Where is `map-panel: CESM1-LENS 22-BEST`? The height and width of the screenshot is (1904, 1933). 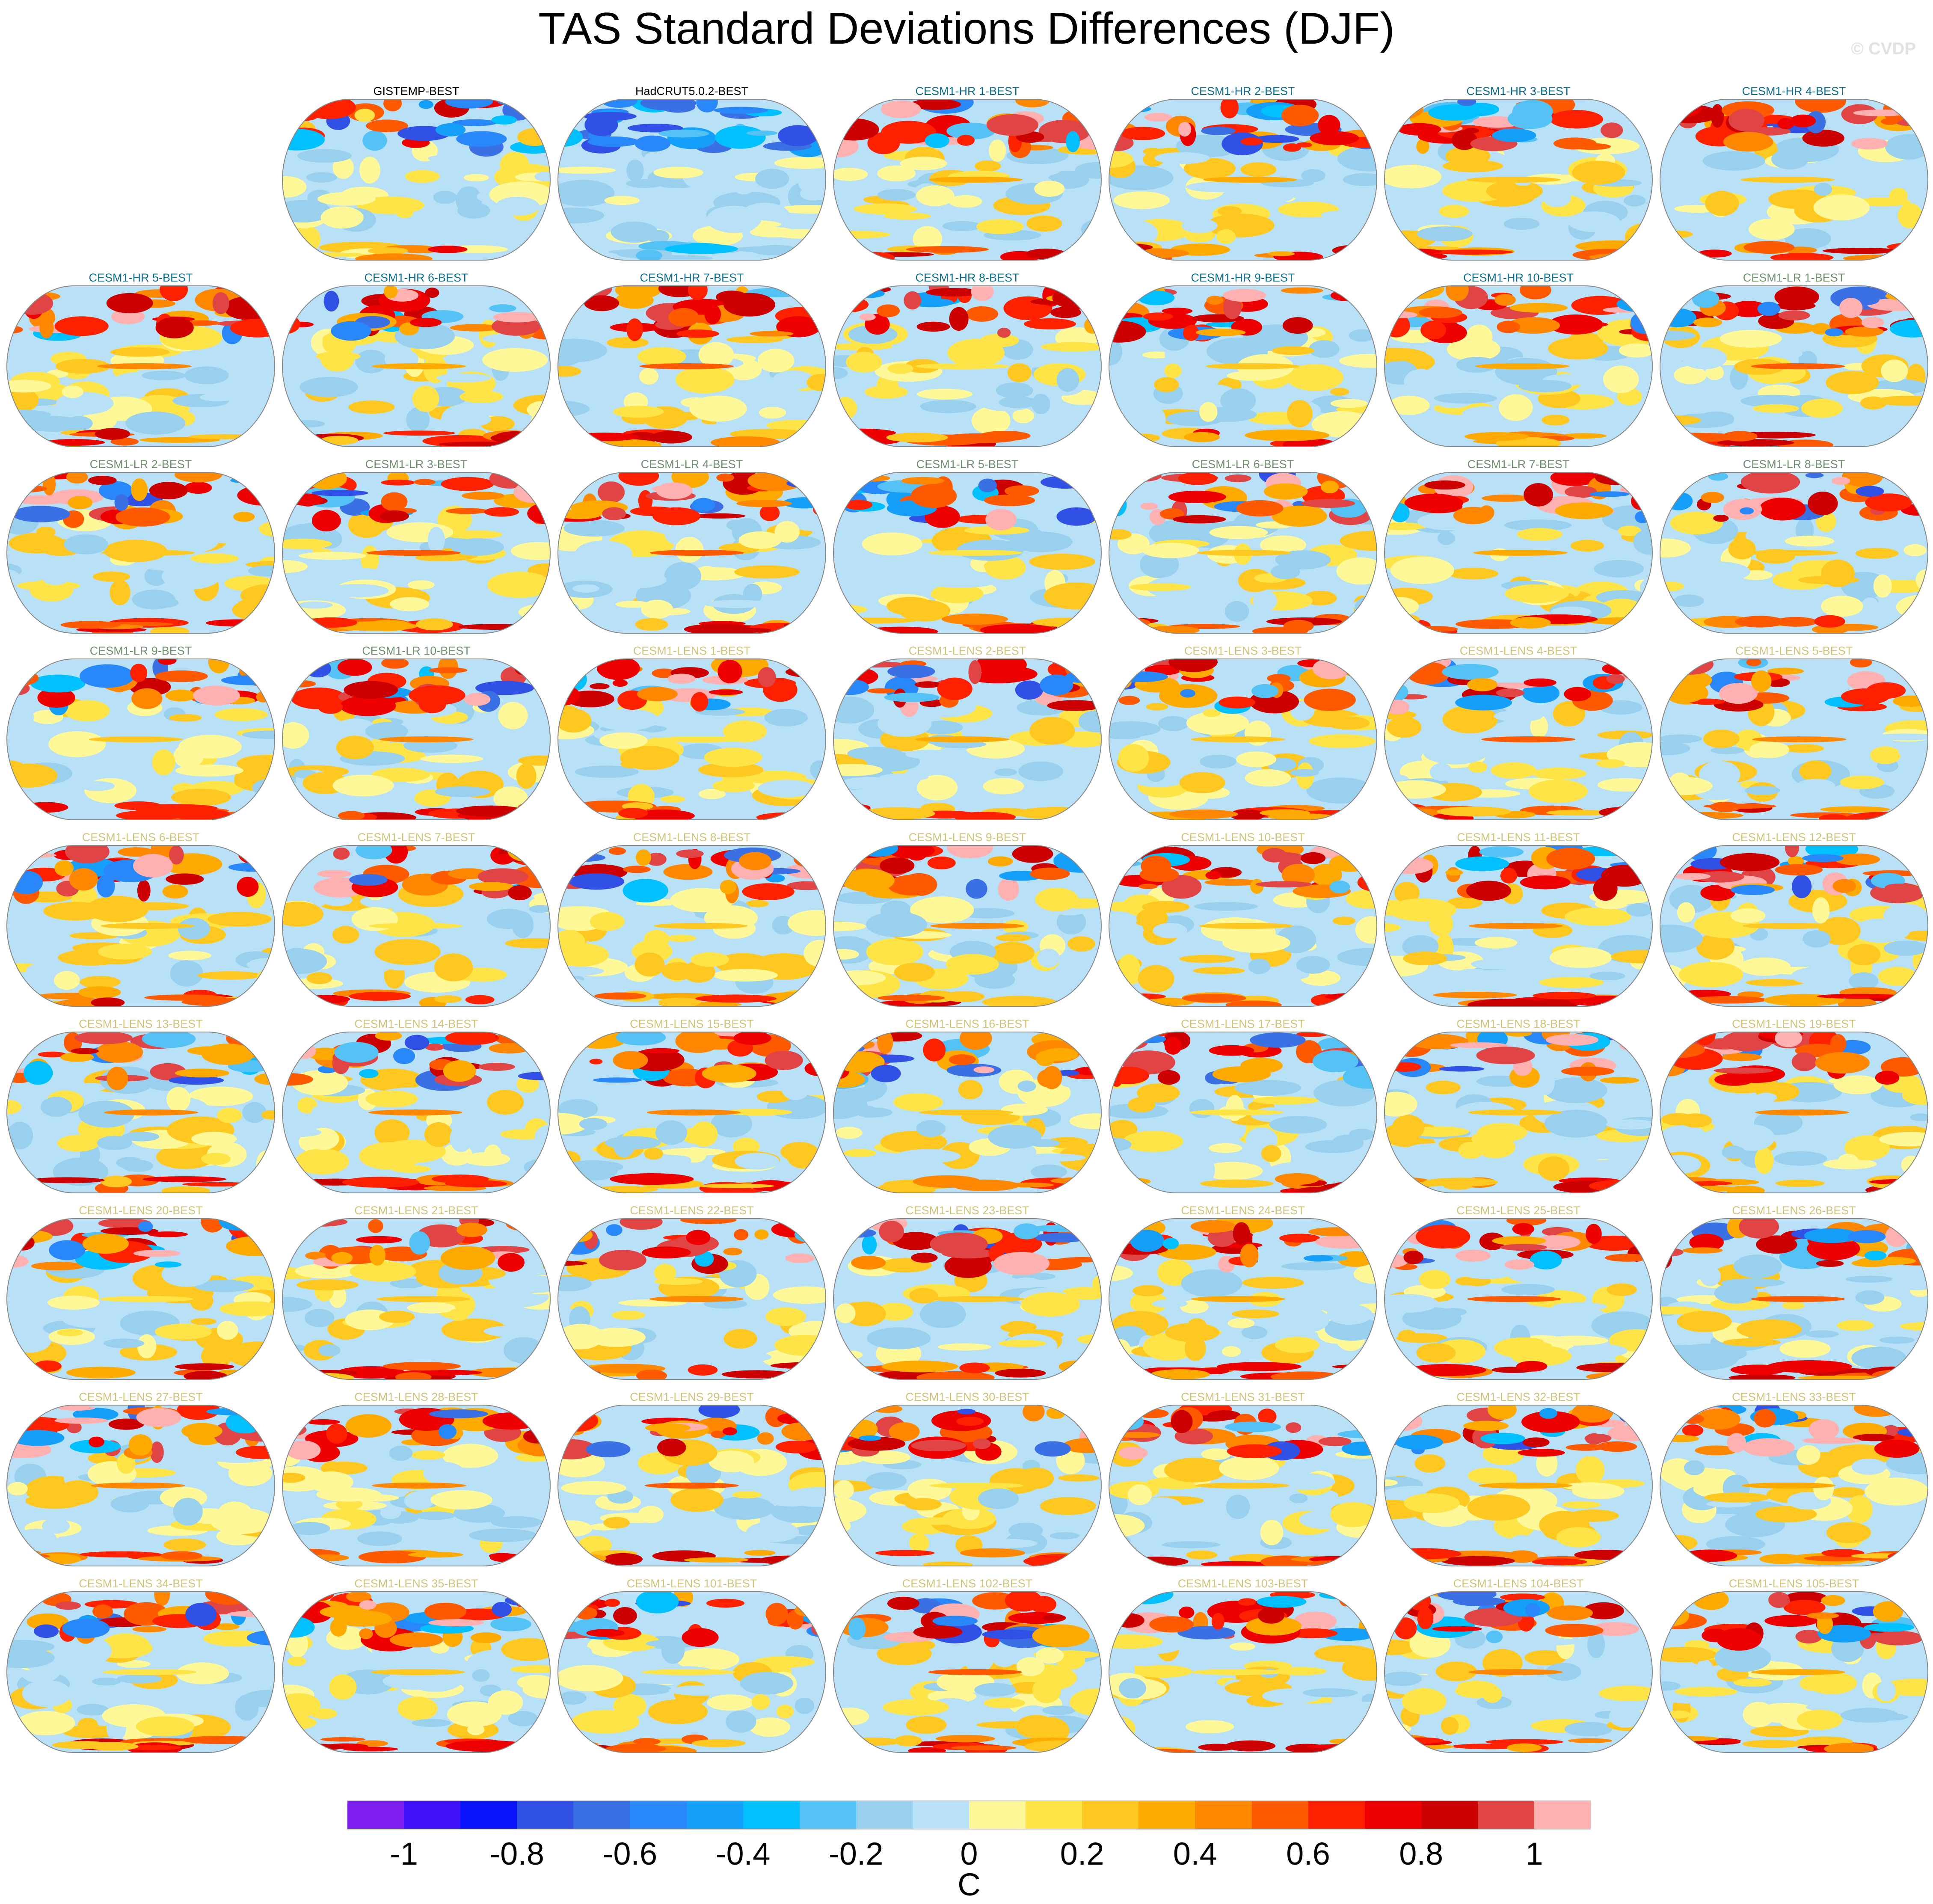 map-panel: CESM1-LENS 22-BEST is located at coordinates (692, 1294).